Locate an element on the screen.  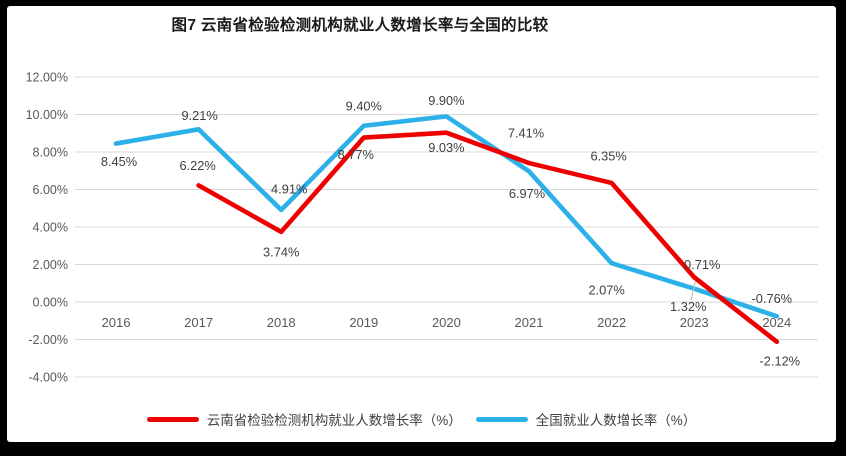
legend-label: 全国就业人数增长率（%） is located at coordinates (616, 420).